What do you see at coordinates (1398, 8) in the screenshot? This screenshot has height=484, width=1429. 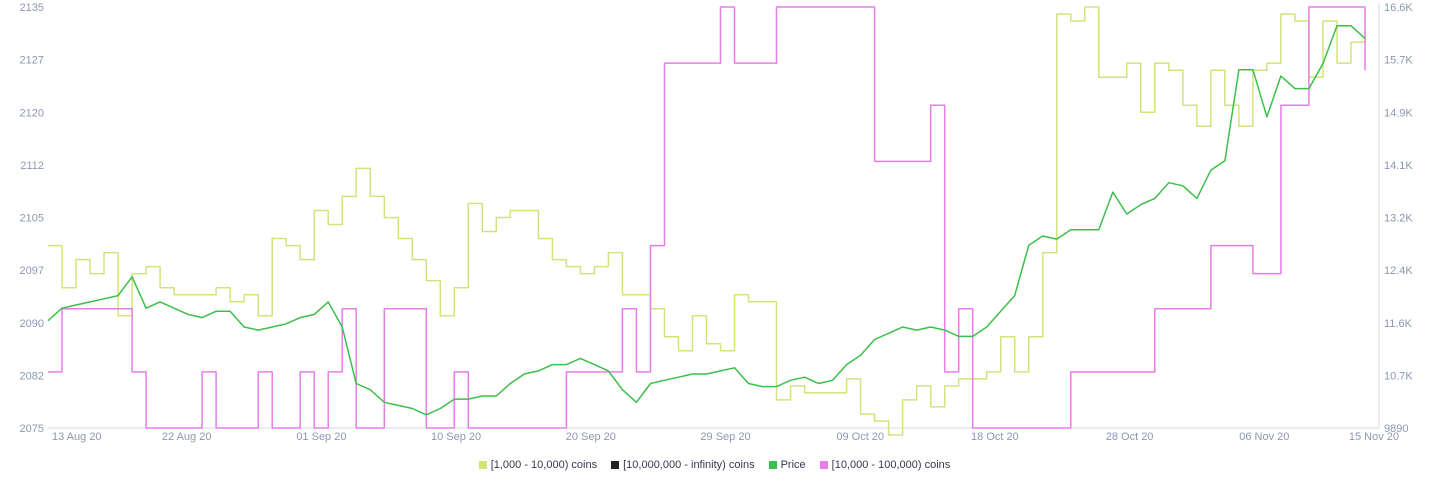 I see `right-tick-label: 16.6K` at bounding box center [1398, 8].